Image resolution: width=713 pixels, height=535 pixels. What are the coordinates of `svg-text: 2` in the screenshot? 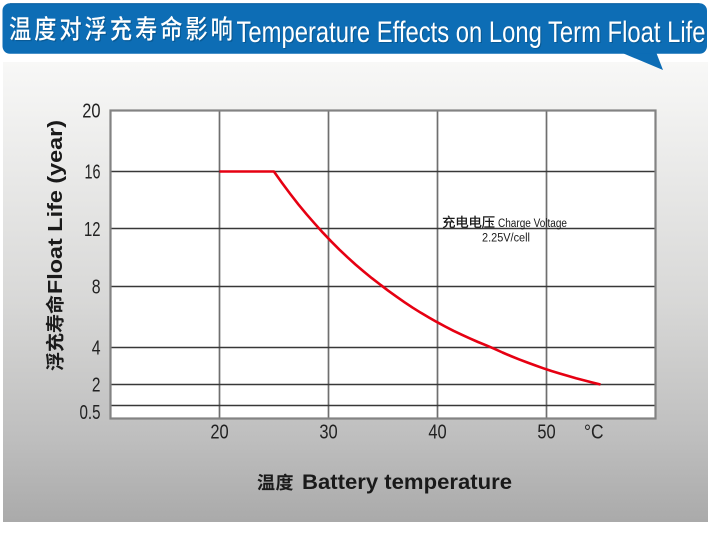 It's located at (96, 386).